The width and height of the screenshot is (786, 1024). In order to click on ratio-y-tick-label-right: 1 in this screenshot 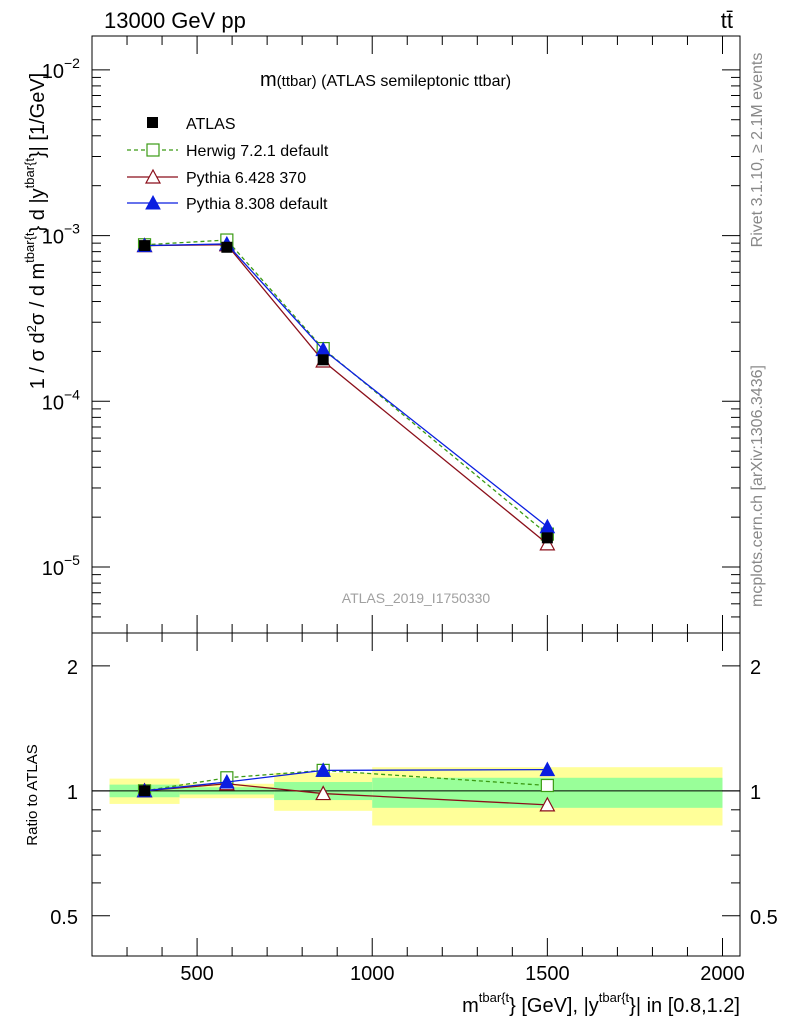, I will do `click(755, 793)`.